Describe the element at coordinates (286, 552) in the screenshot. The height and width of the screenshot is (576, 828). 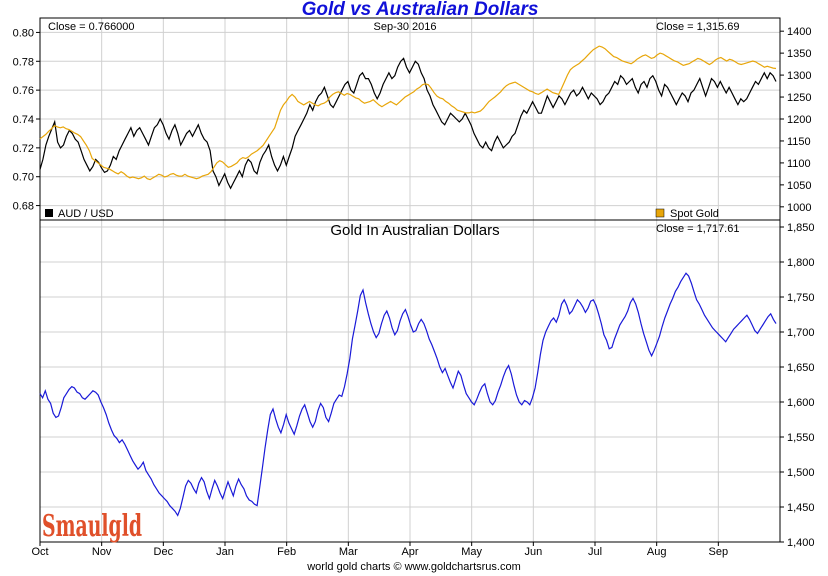
I see `x-tick-label: Feb` at that location.